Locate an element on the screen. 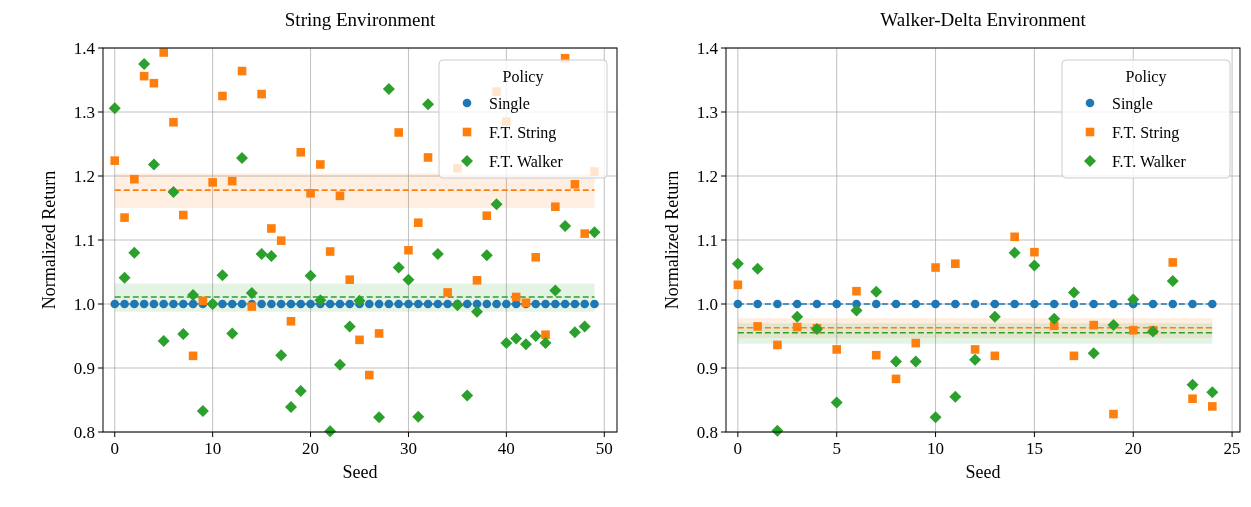 The width and height of the screenshot is (1251, 507). x-tick-label: 50 is located at coordinates (604, 448).